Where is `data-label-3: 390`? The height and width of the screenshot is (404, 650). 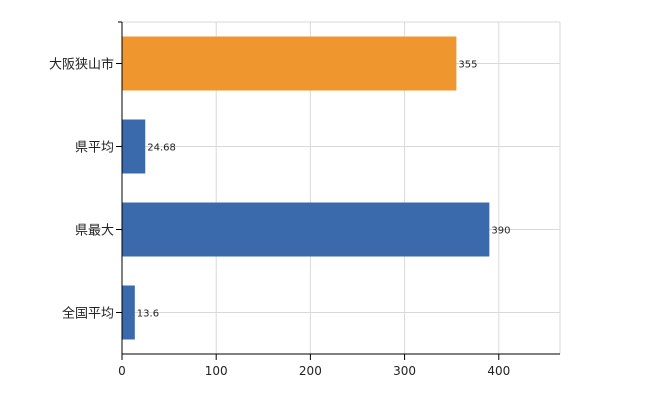
data-label-3: 390 is located at coordinates (500, 231).